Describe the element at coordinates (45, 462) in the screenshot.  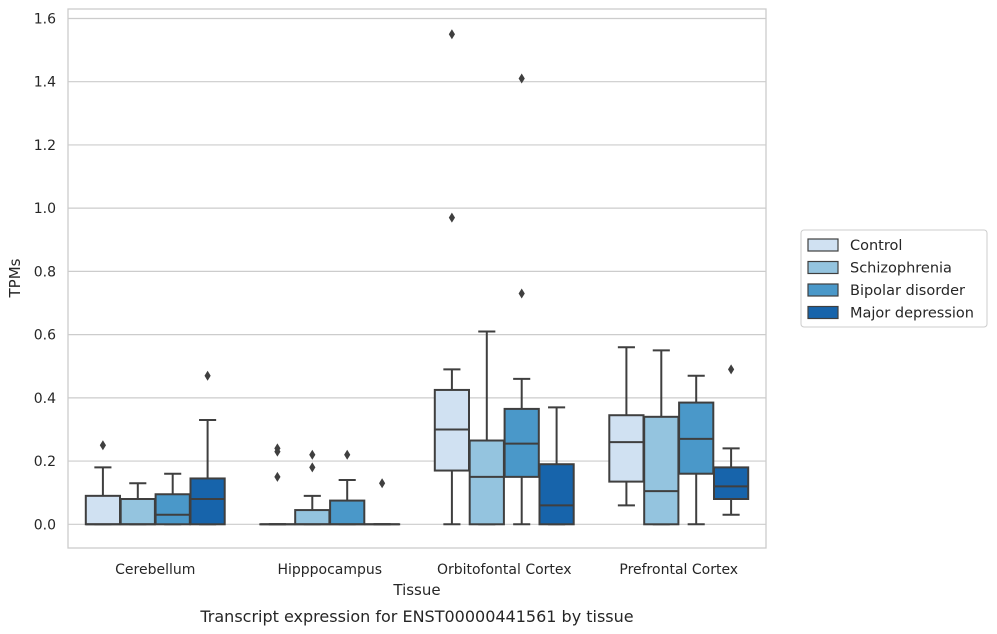
I see `y-tick-label: 0.2` at that location.